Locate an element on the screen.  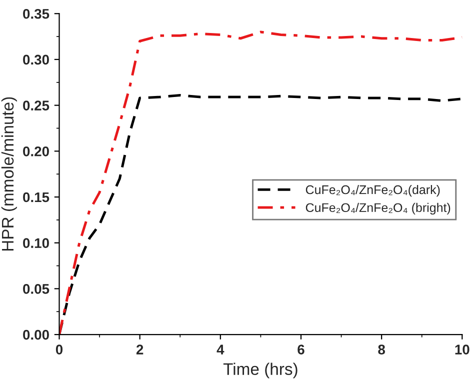
y-tick-label: 0.15 is located at coordinates (36, 197).